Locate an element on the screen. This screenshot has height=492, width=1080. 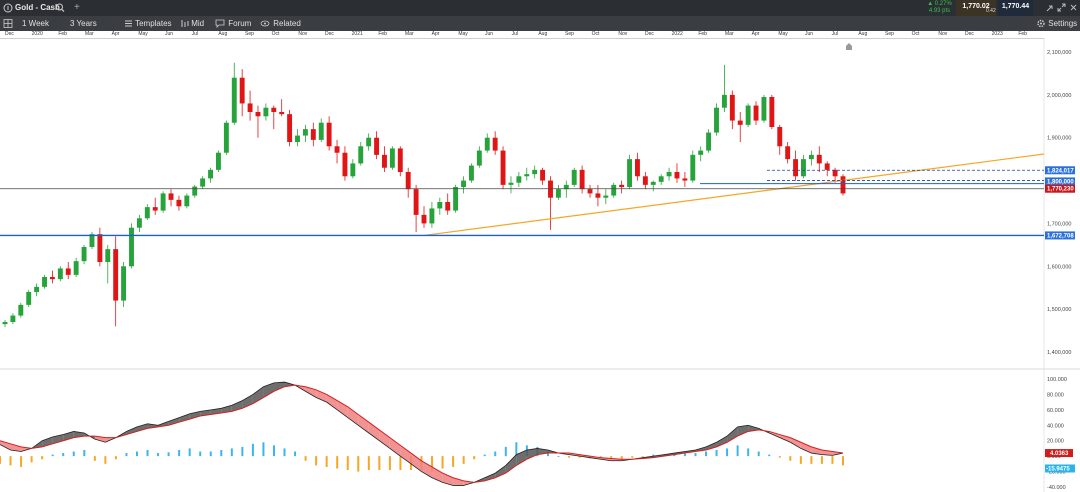
time-axis-label: Oct is located at coordinates (275, 34).